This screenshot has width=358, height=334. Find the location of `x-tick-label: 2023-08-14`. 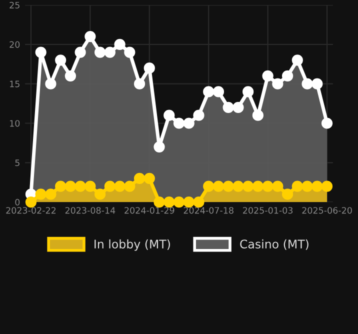

x-tick-label: 2023-08-14 is located at coordinates (90, 210).